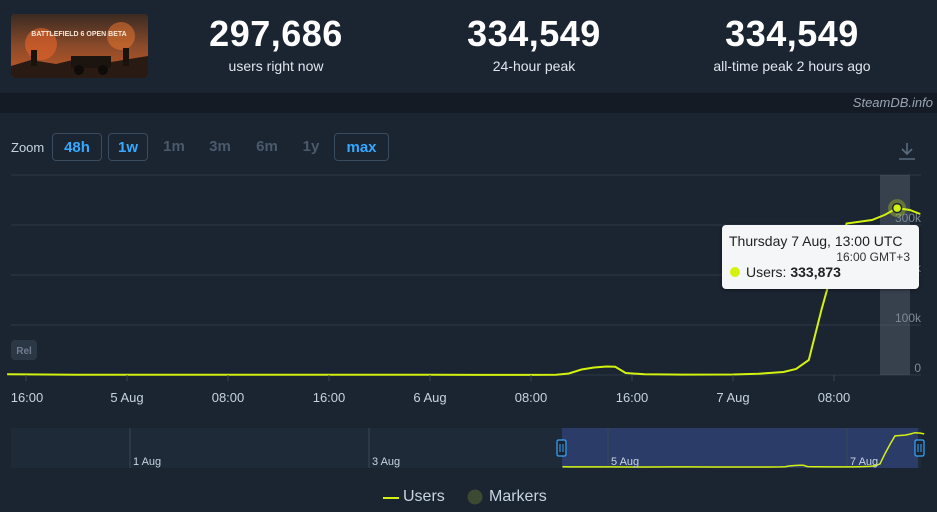  I want to click on tooltip-series-dot, so click(735, 272).